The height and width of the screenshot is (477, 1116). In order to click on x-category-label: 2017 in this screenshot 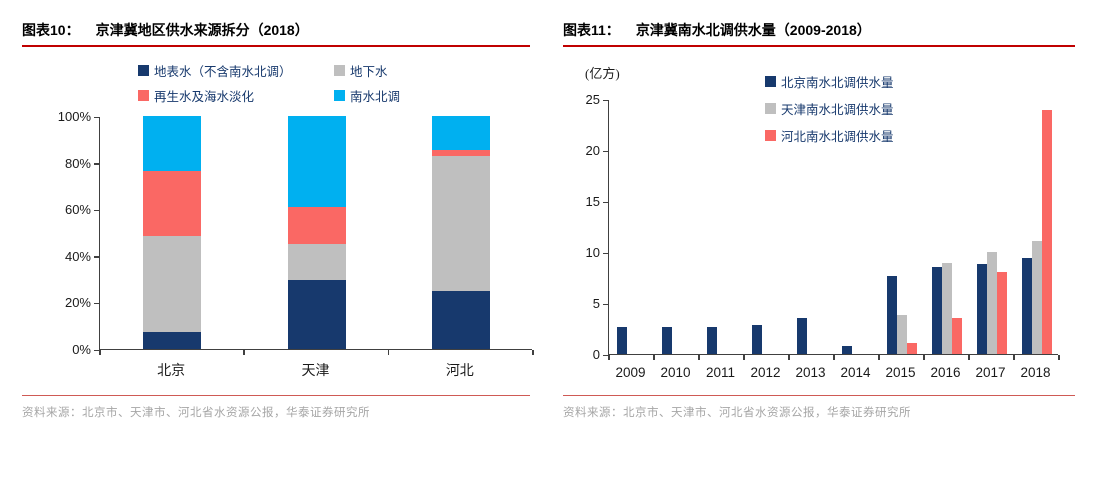, I will do `click(990, 372)`.